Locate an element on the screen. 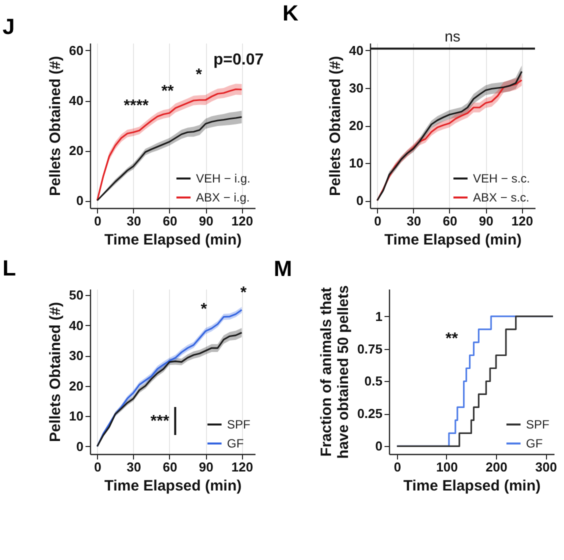 This screenshot has width=564, height=560. y-tick-label: 0.75 is located at coordinates (369, 348).